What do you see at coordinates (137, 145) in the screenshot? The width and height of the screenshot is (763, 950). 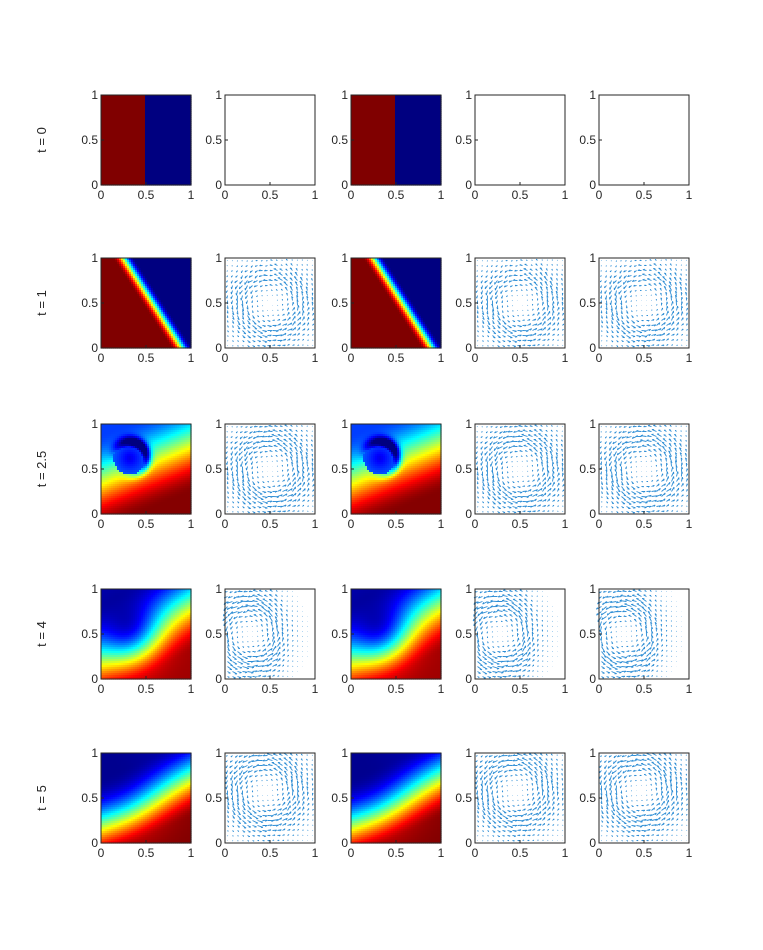 I see `field-panel: 000.50.511` at bounding box center [137, 145].